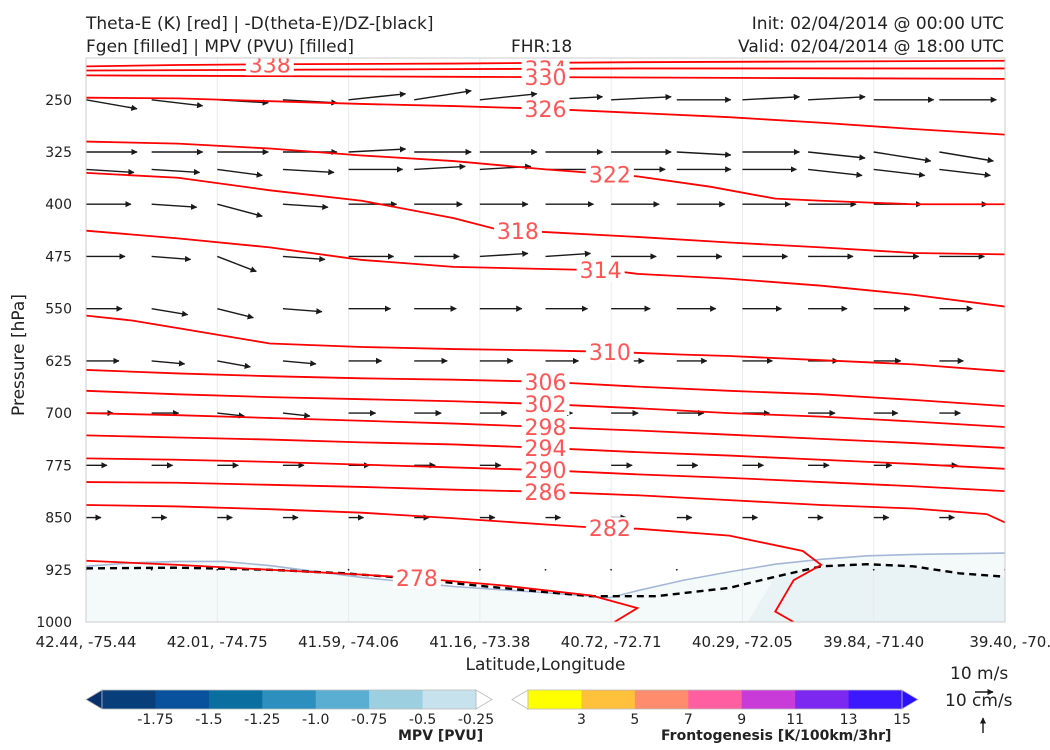 The height and width of the screenshot is (750, 1050). I want to click on mpv-colorbar-frame, so click(289, 699).